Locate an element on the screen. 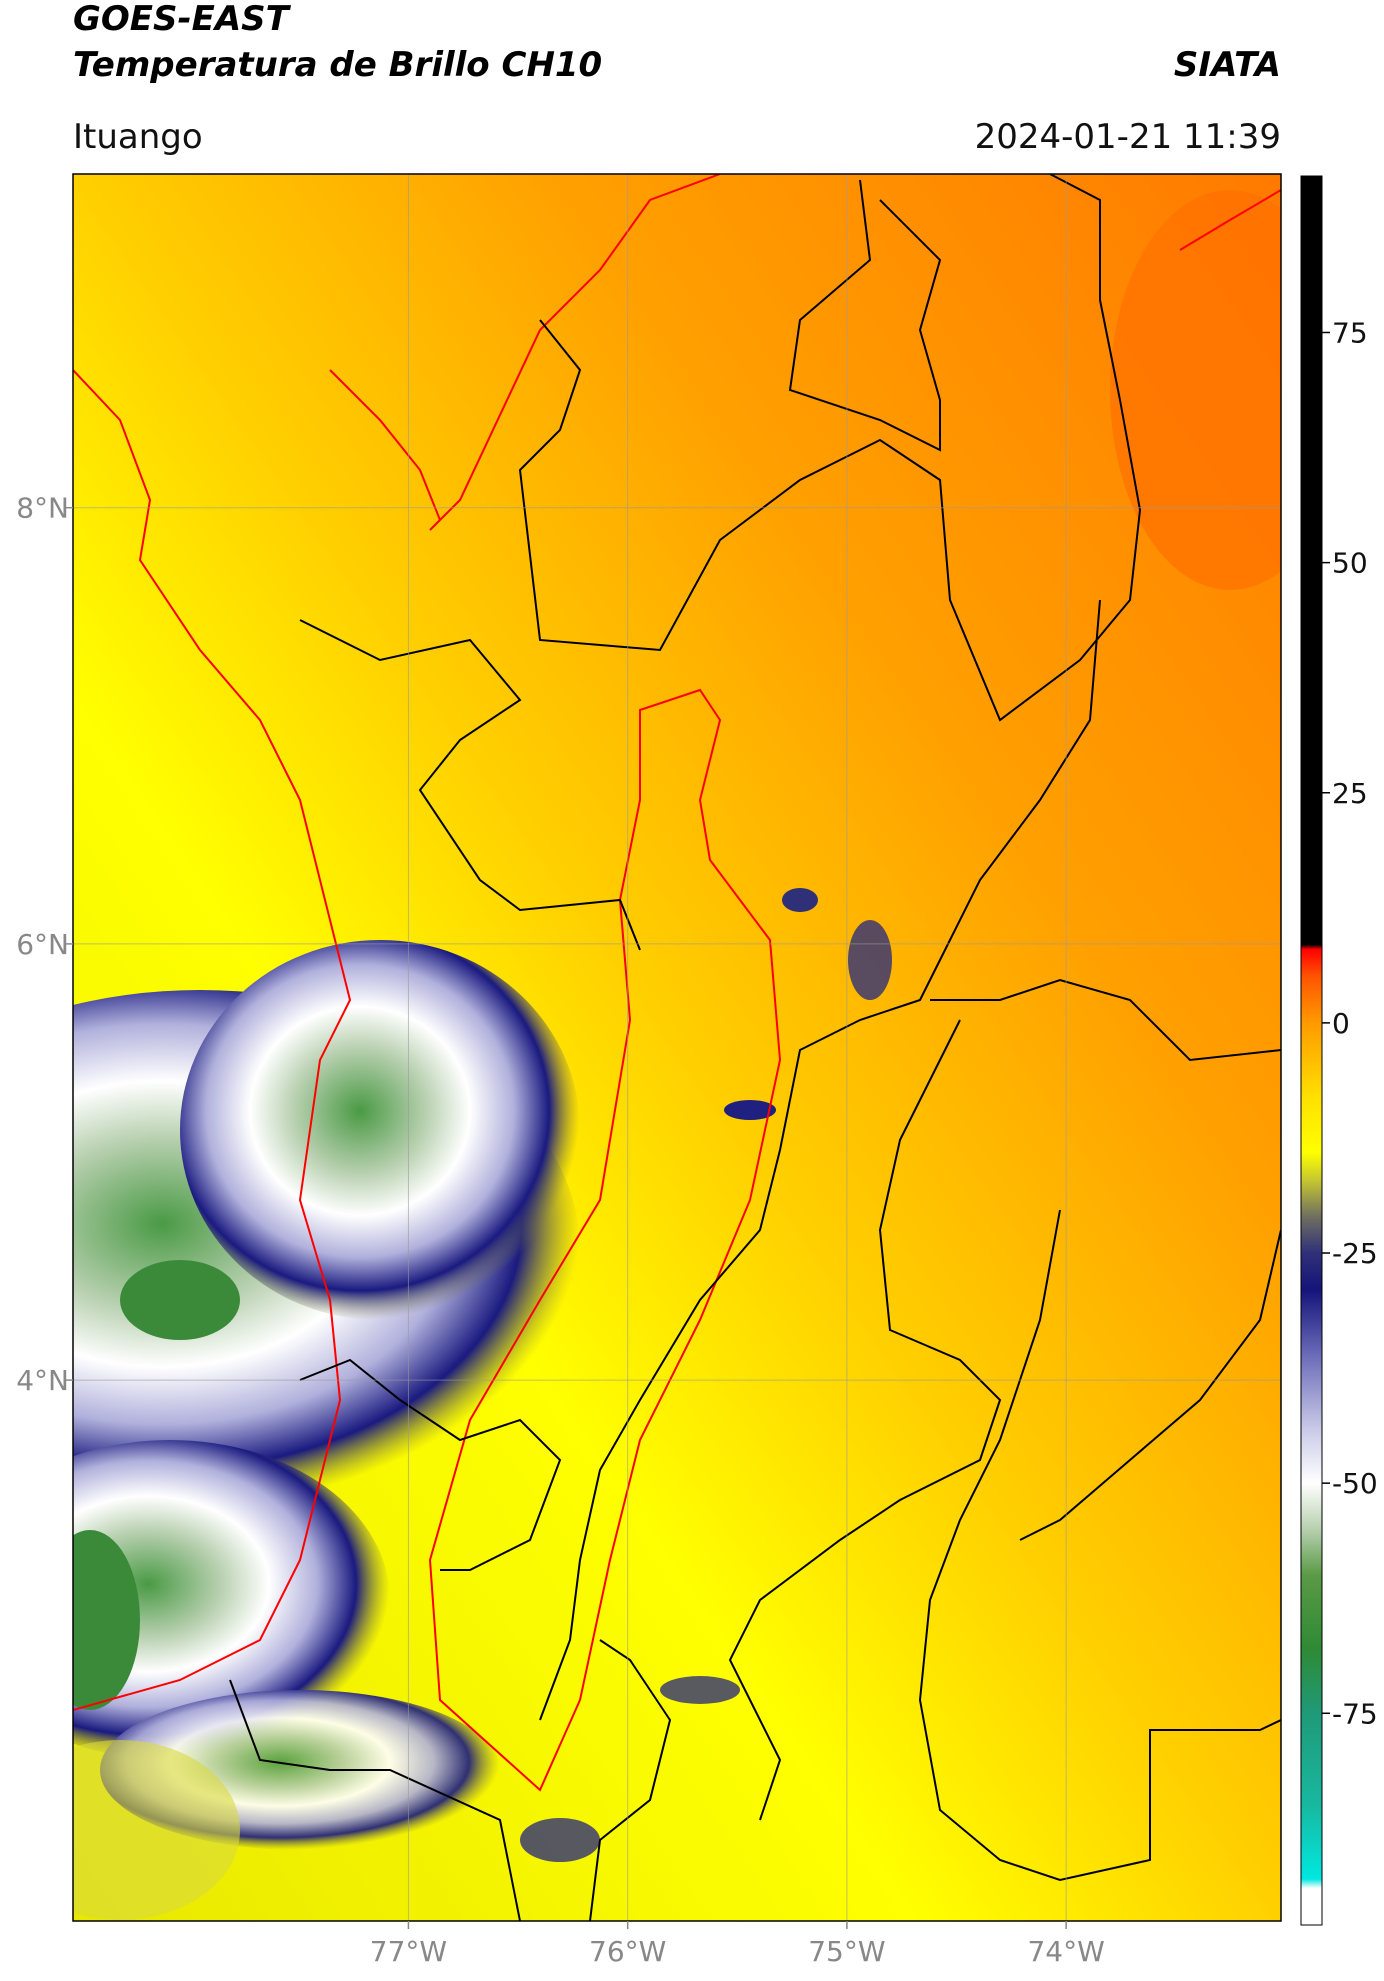 The height and width of the screenshot is (1981, 1384). datetime: 2024-01-21 11:39 is located at coordinates (1128, 137).